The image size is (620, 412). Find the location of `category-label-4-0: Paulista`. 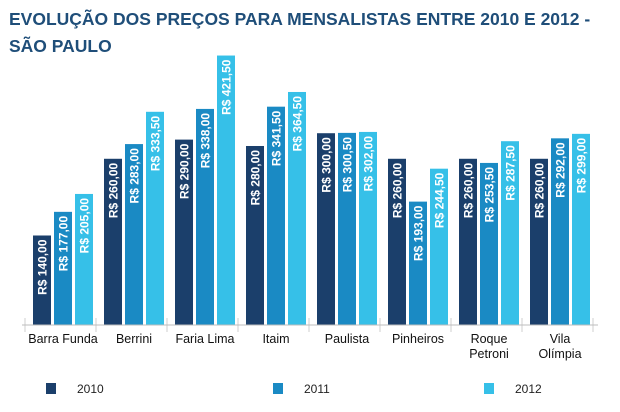

category-label-4-0: Paulista is located at coordinates (347, 339).